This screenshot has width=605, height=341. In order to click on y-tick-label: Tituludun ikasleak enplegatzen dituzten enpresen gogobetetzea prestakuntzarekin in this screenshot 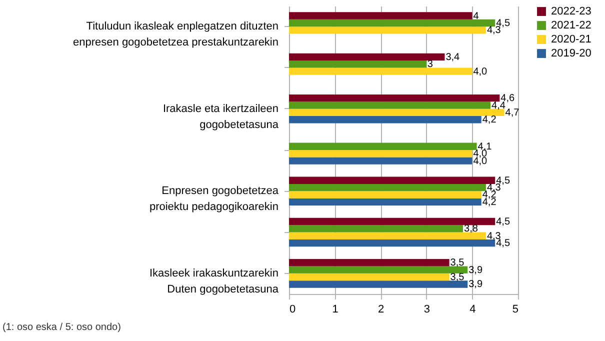, I will do `click(175, 34)`.